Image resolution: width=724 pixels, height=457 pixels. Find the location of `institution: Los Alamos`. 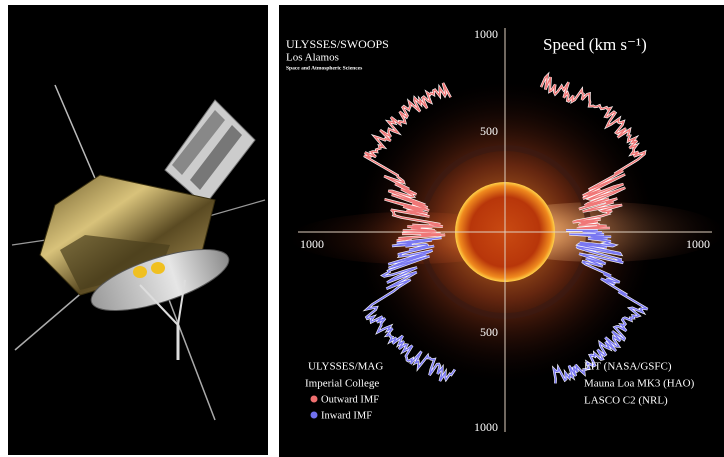

institution: Los Alamos is located at coordinates (312, 58).